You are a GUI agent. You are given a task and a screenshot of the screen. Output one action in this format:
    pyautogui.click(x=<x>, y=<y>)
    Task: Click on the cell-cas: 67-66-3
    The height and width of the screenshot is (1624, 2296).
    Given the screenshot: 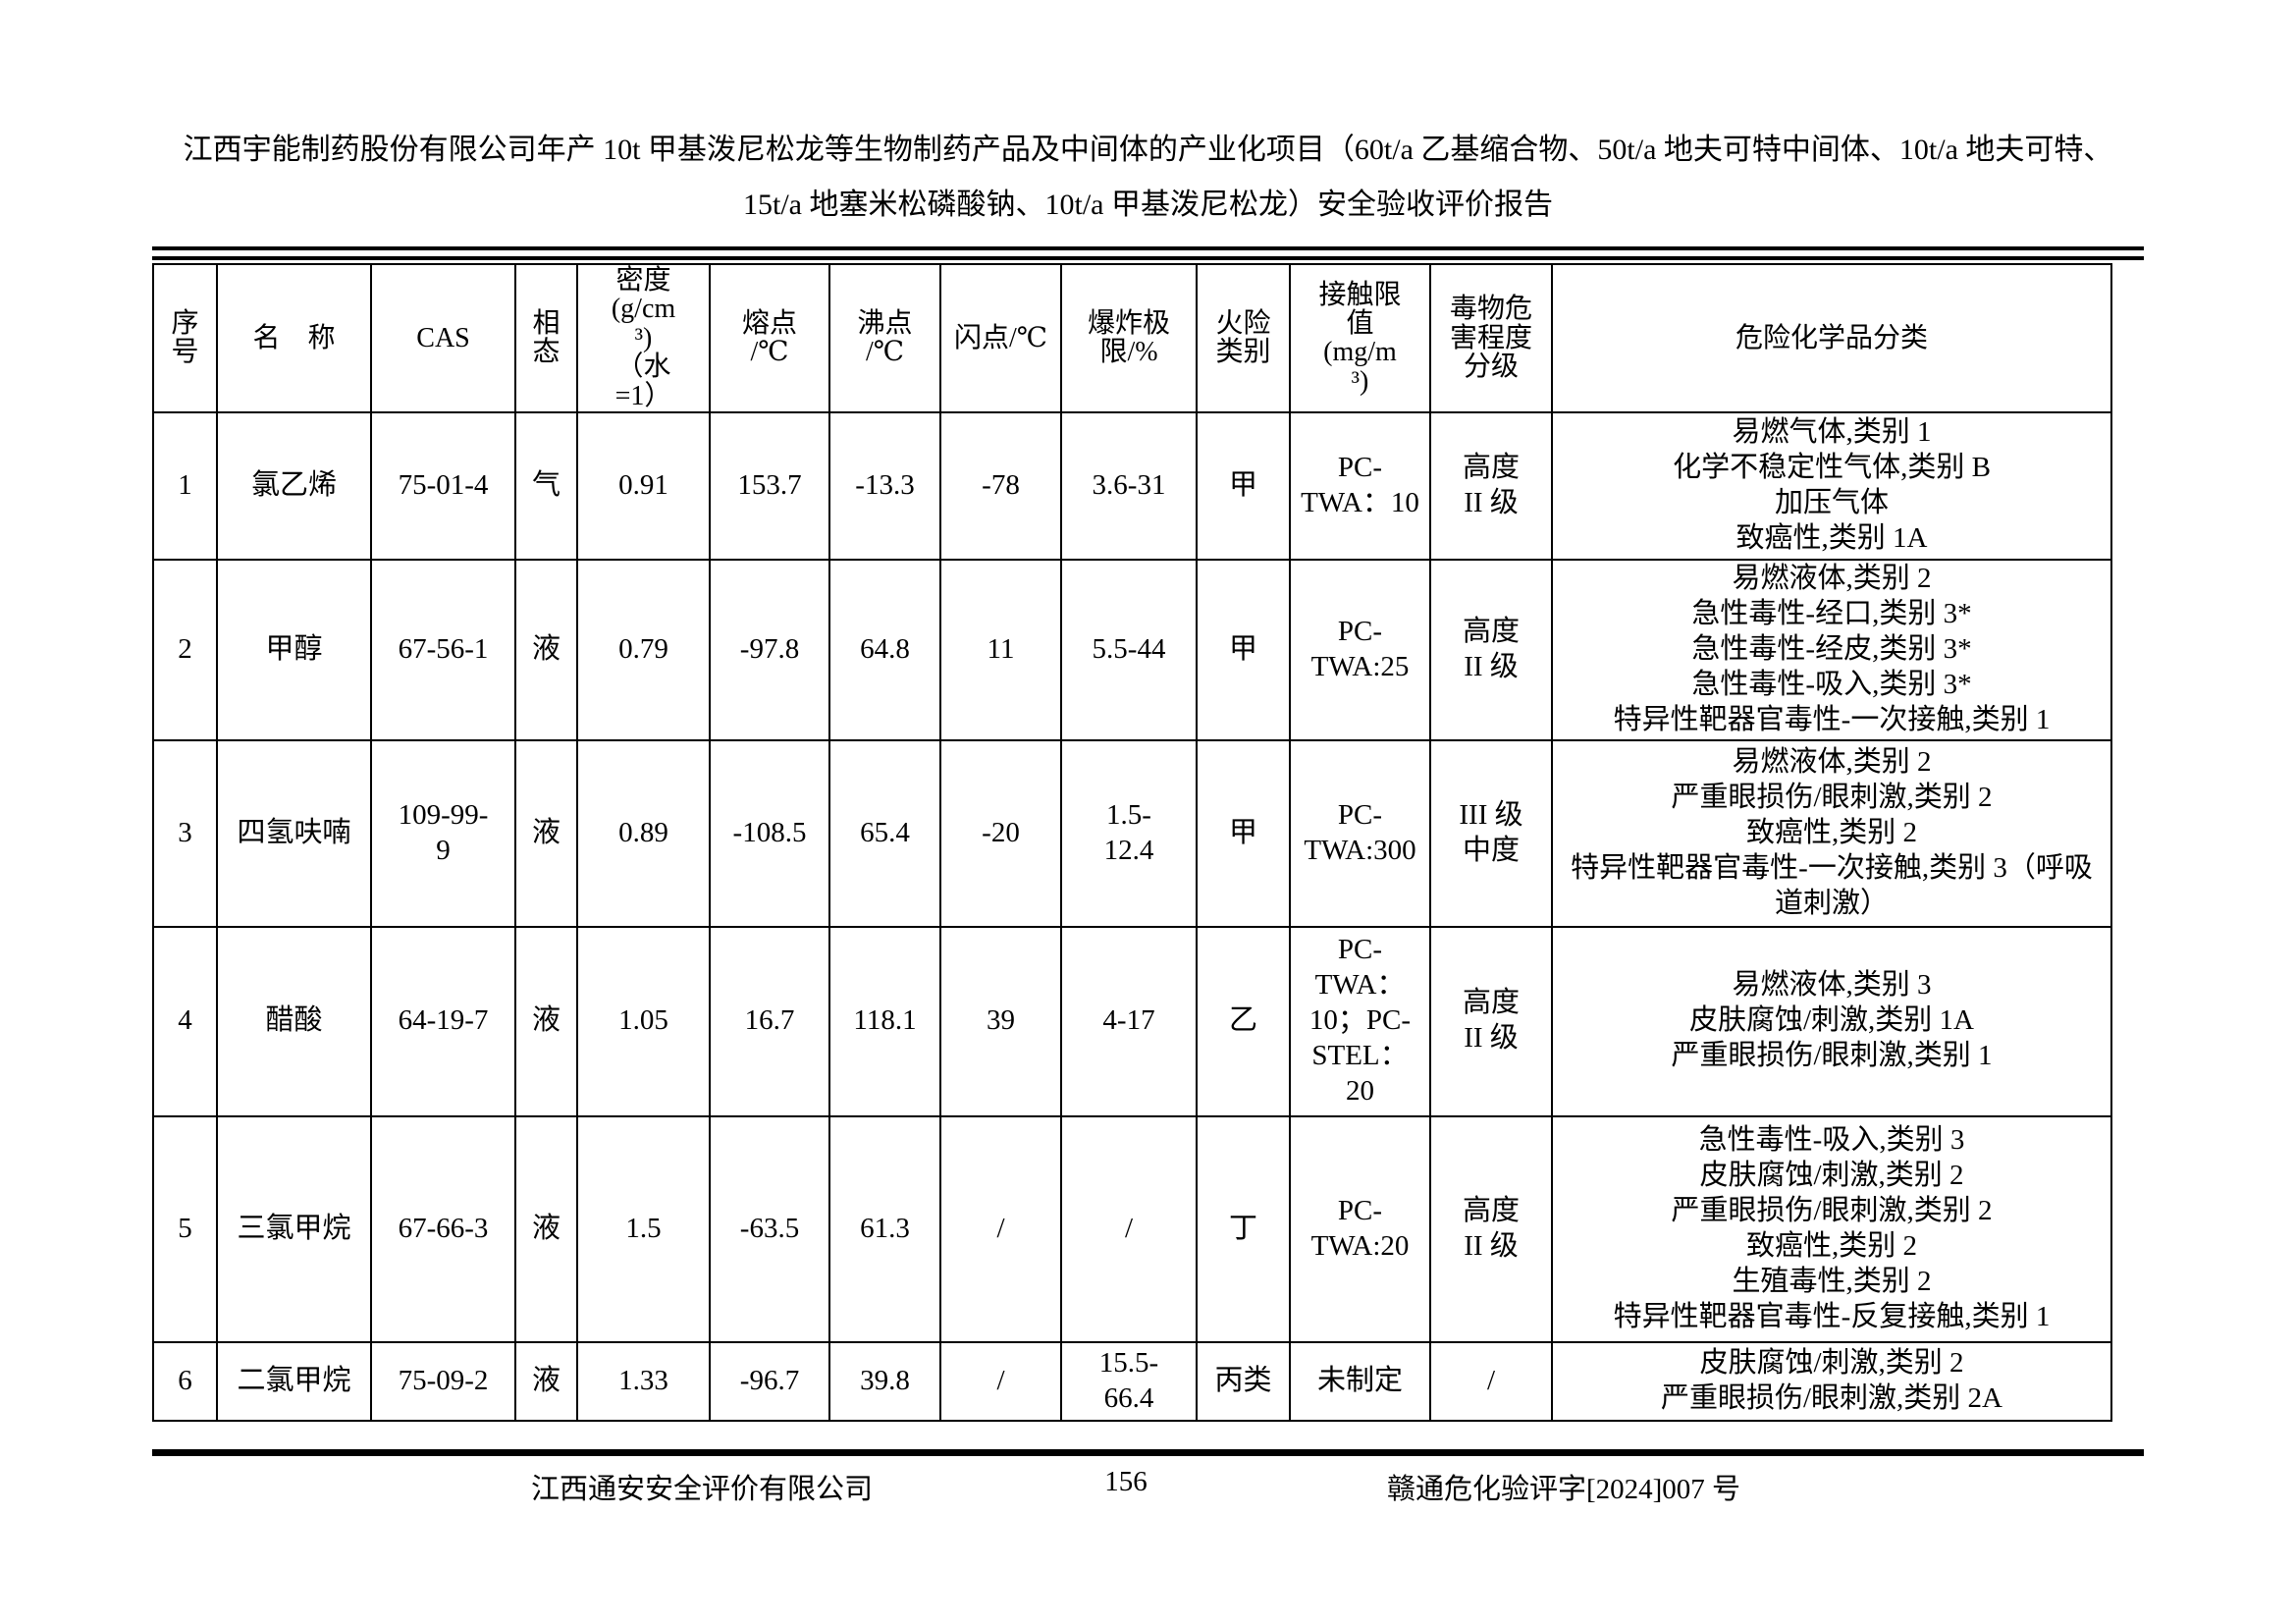 What is the action you would take?
    pyautogui.click(x=443, y=1228)
    